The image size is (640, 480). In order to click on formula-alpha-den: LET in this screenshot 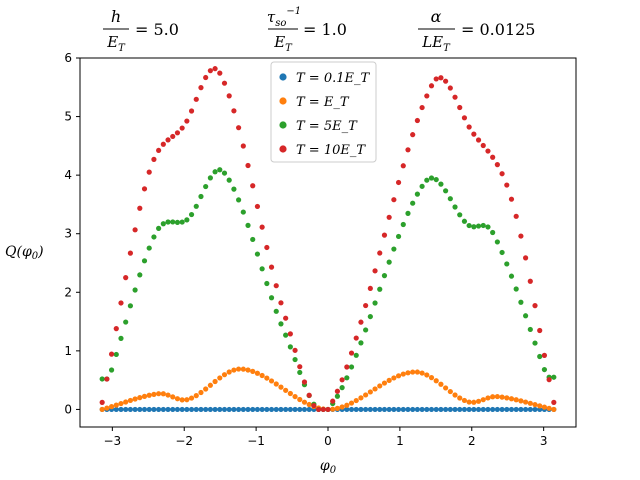, I will do `click(436, 43)`.